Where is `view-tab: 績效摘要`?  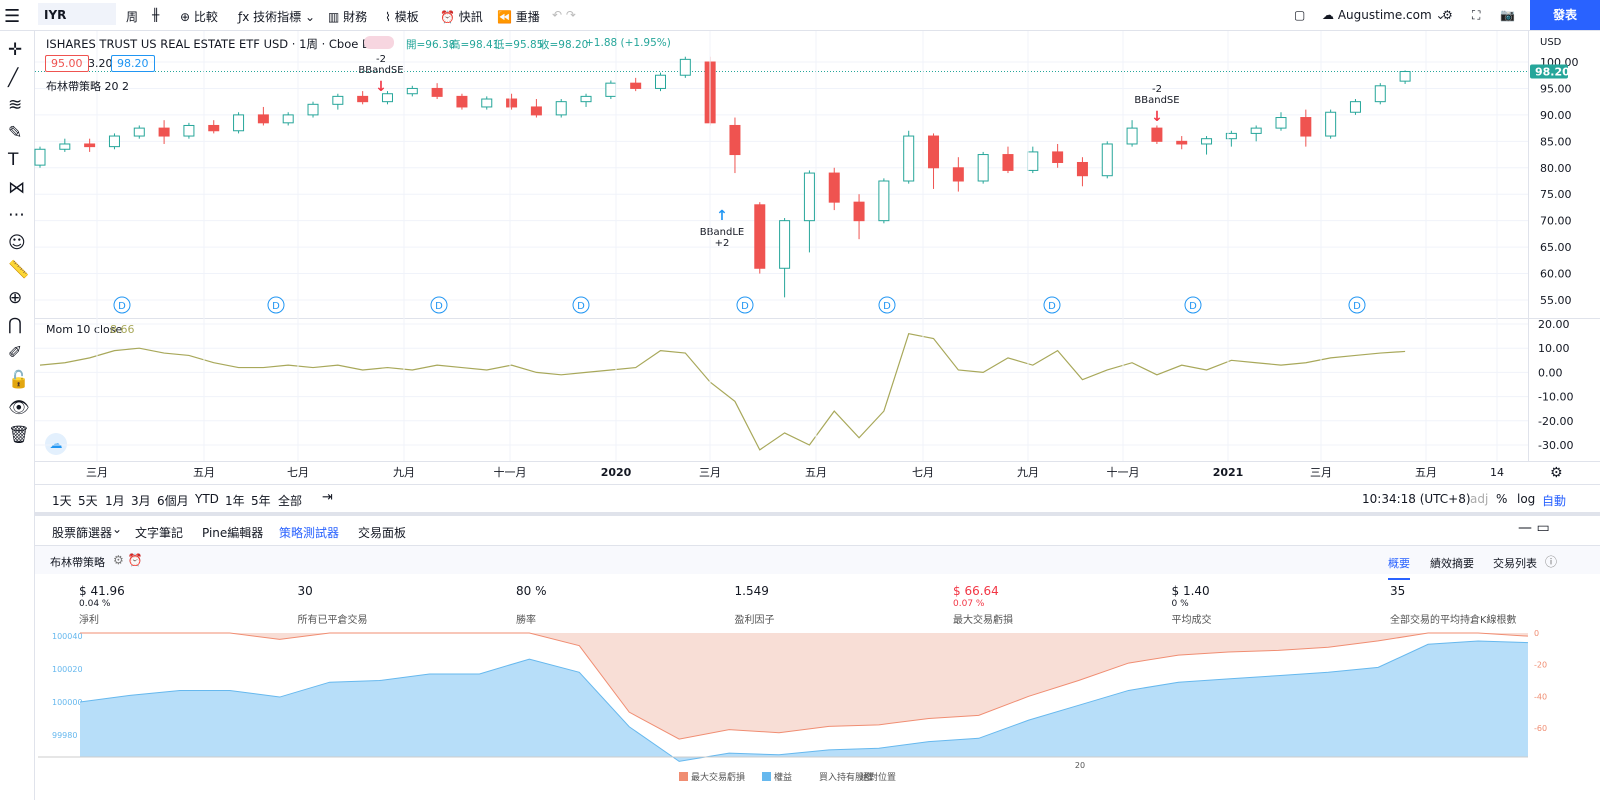 view-tab: 績效摘要 is located at coordinates (1452, 563).